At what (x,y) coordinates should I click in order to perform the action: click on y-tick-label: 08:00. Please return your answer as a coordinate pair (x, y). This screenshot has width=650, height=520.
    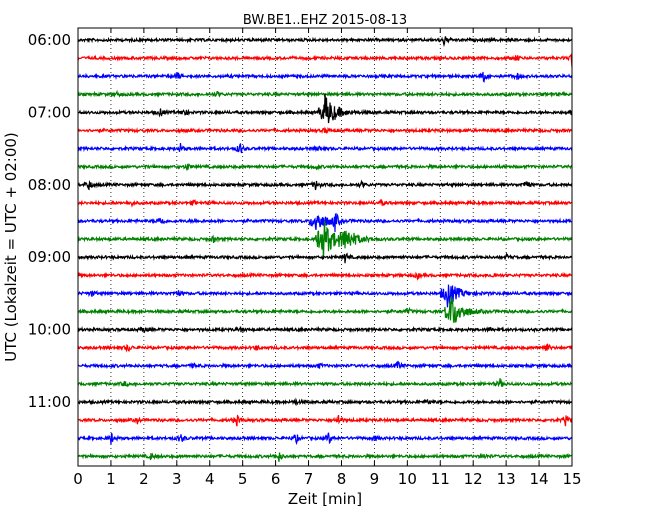
    Looking at the image, I should click on (49, 185).